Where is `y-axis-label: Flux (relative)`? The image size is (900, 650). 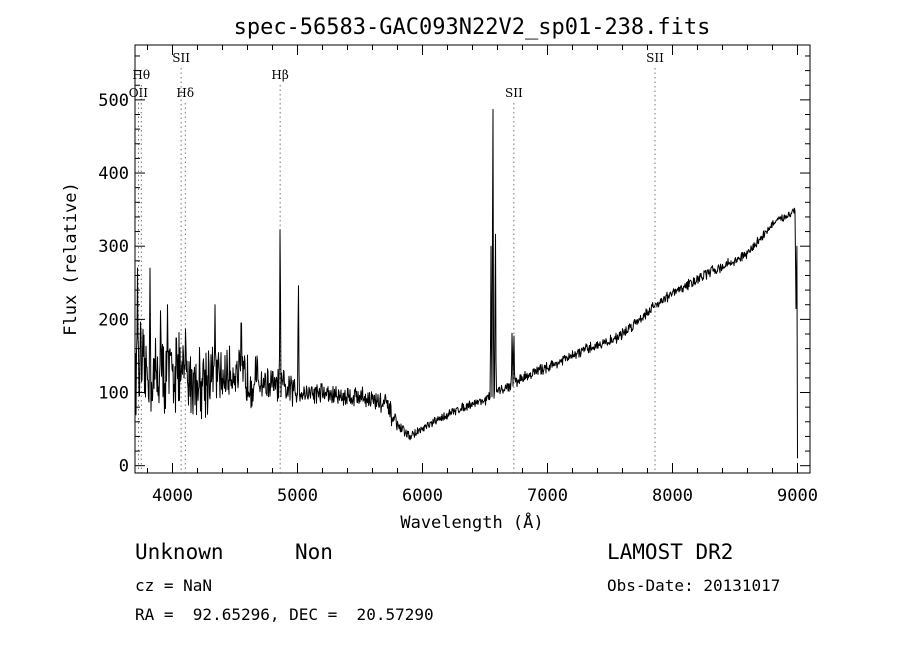 y-axis-label: Flux (relative) is located at coordinates (71, 259).